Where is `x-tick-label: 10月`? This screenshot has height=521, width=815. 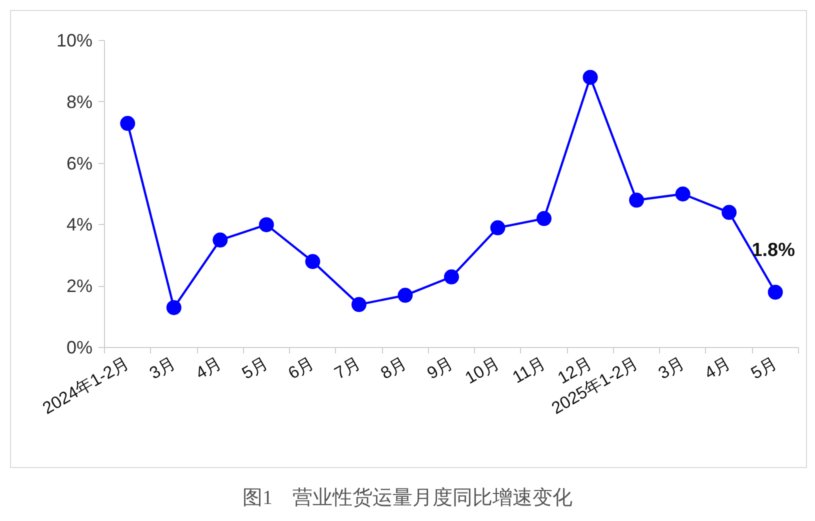
x-tick-label: 10月 is located at coordinates (482, 370).